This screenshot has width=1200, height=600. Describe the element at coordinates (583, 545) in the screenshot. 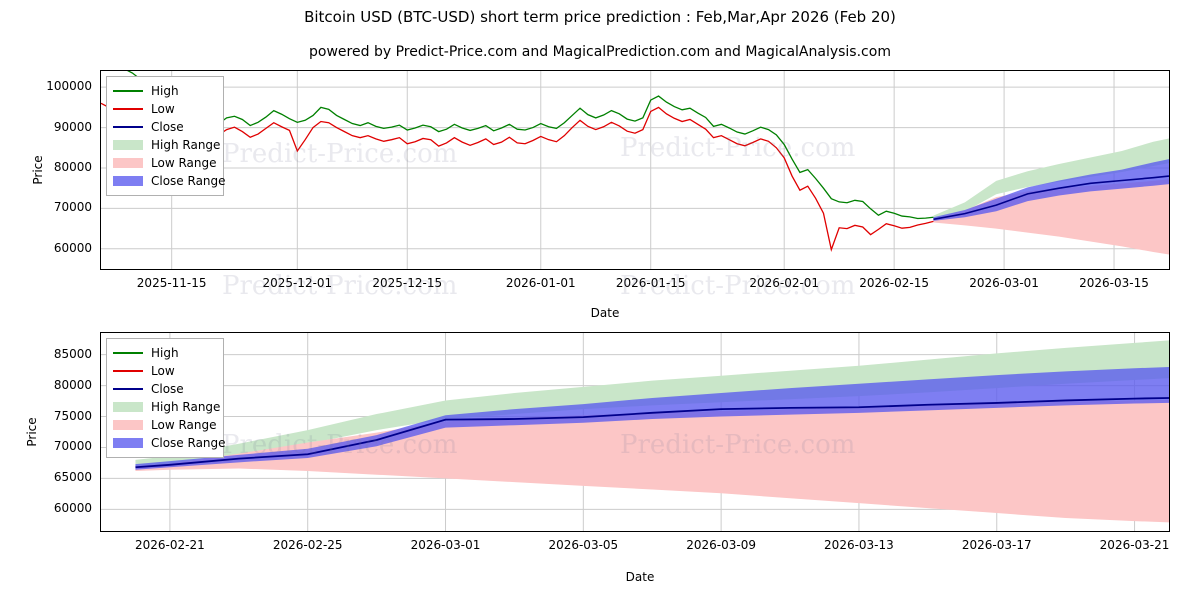

I see `x-tick-label: 2026-03-05` at that location.